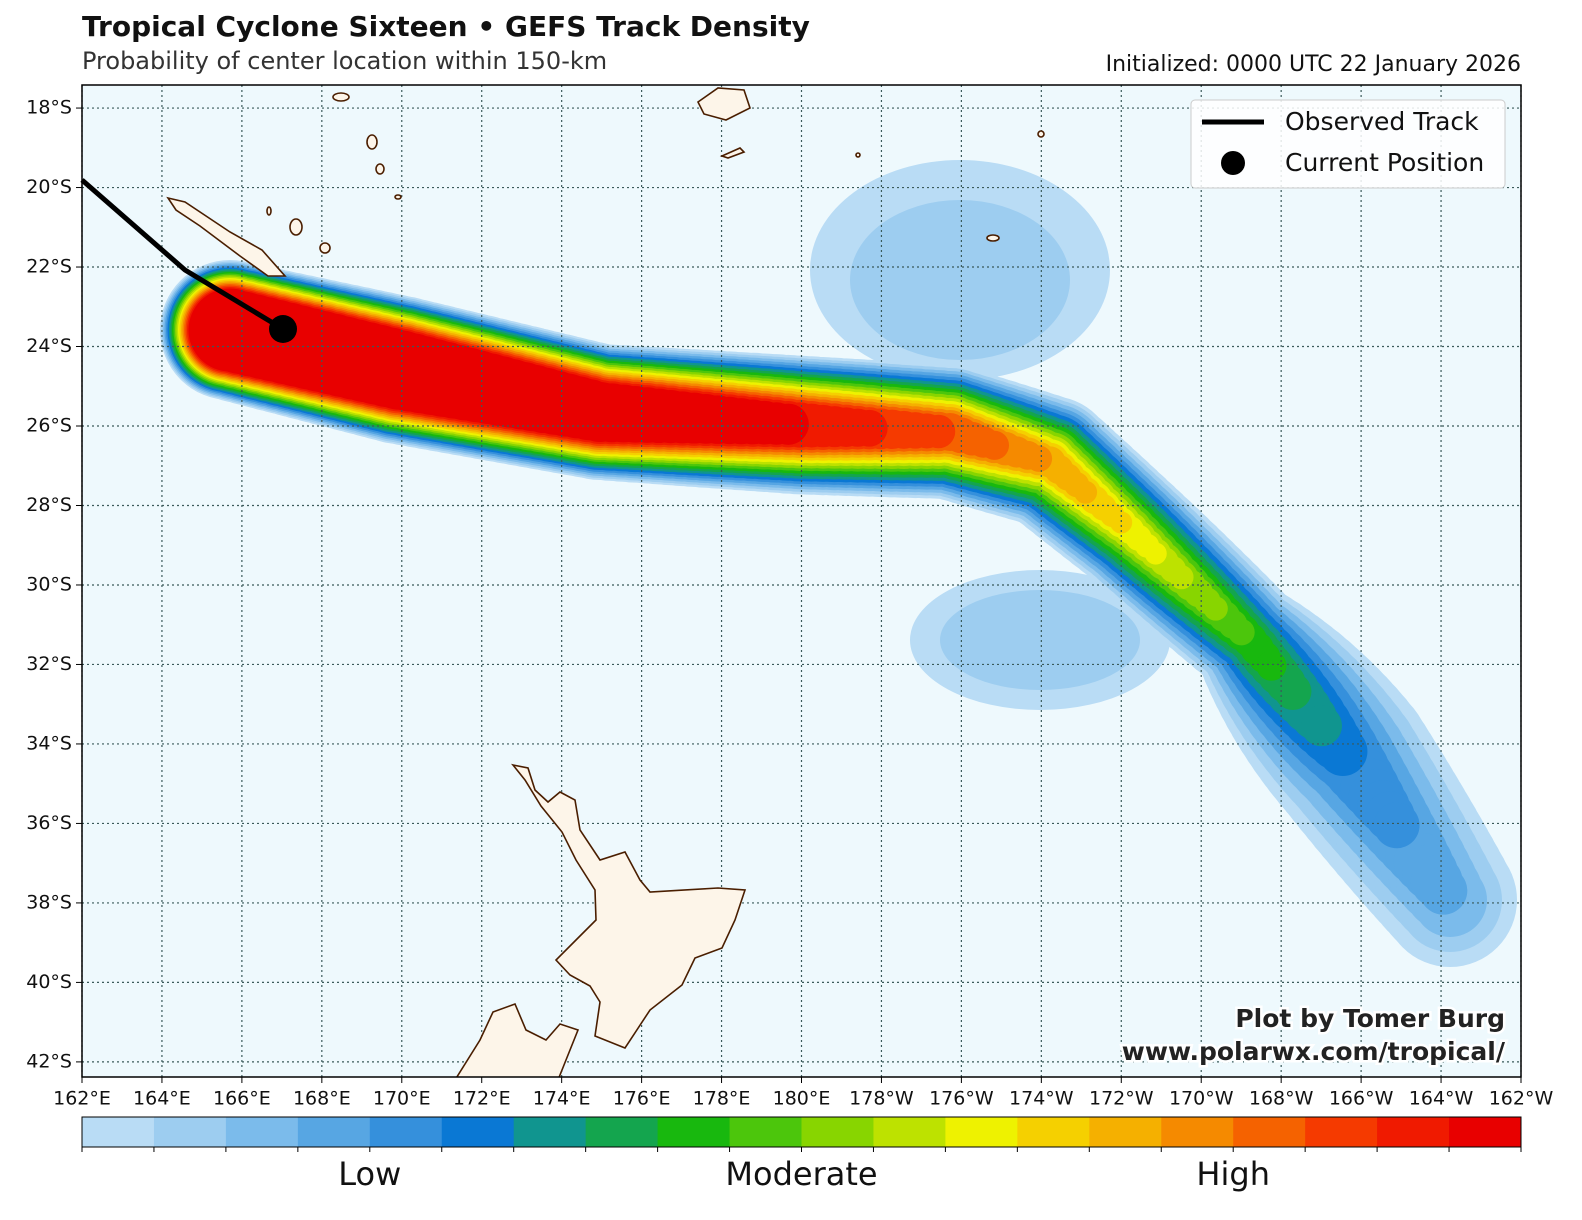 This screenshot has width=1582, height=1220. Describe the element at coordinates (49, 267) in the screenshot. I see `lat-tick-label: 22°S` at that location.